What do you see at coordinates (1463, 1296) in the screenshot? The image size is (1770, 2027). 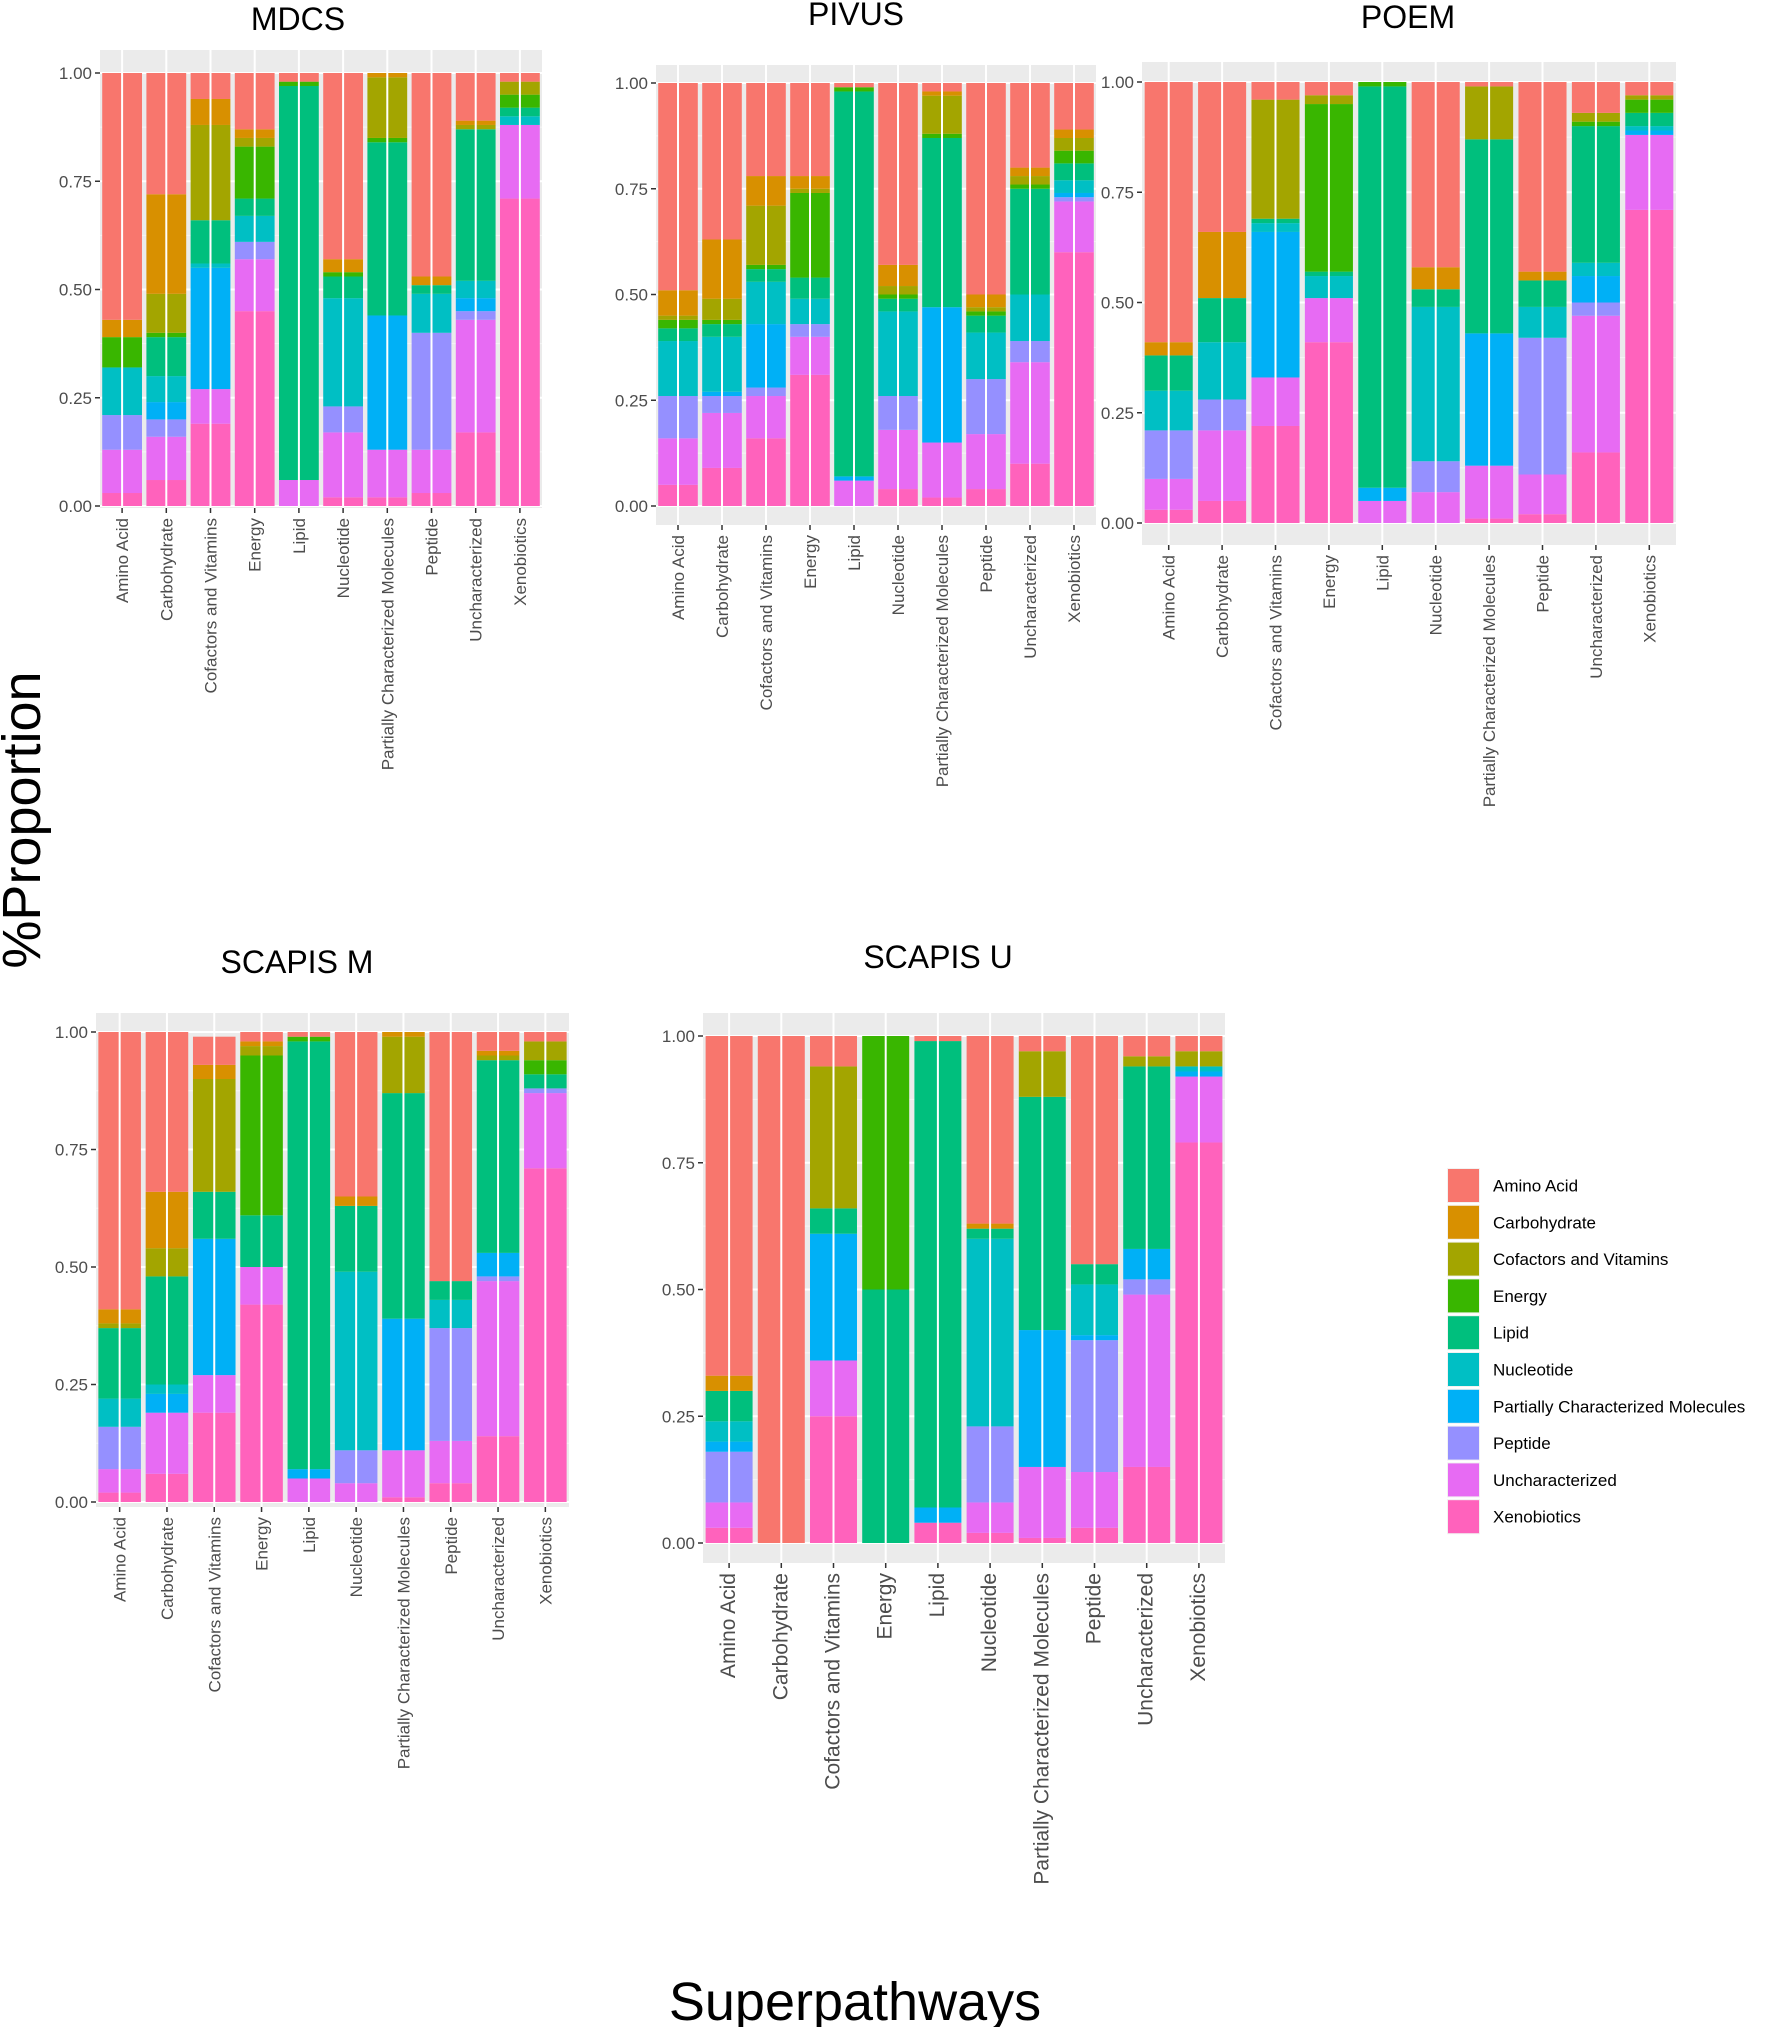 I see `legend-swatch-energy` at bounding box center [1463, 1296].